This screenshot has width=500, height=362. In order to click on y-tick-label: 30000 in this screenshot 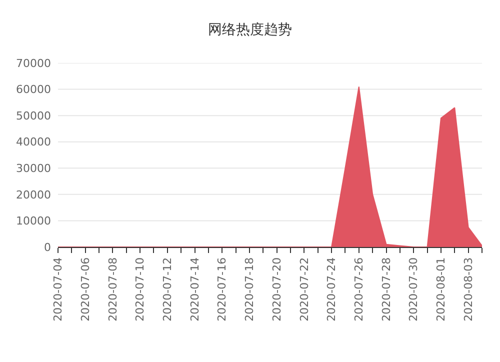, I will do `click(33, 168)`.